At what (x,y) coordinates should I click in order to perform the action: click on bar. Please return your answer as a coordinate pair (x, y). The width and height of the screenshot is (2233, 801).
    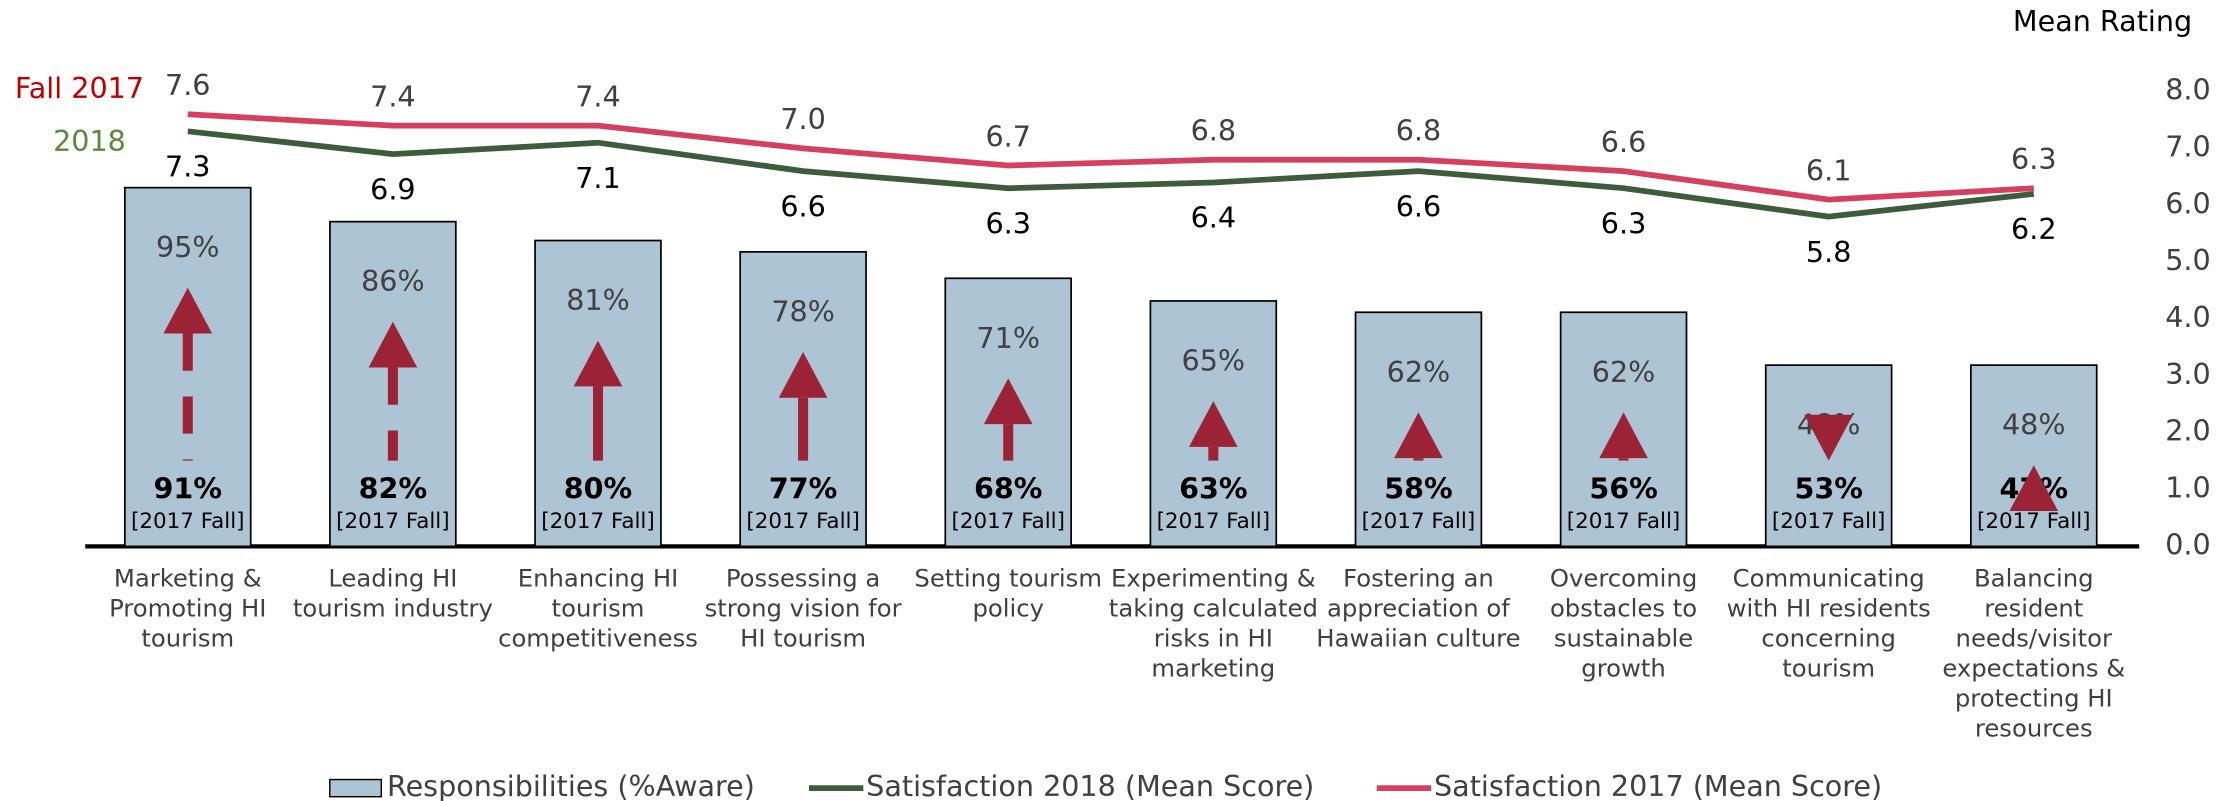
    Looking at the image, I should click on (2033, 456).